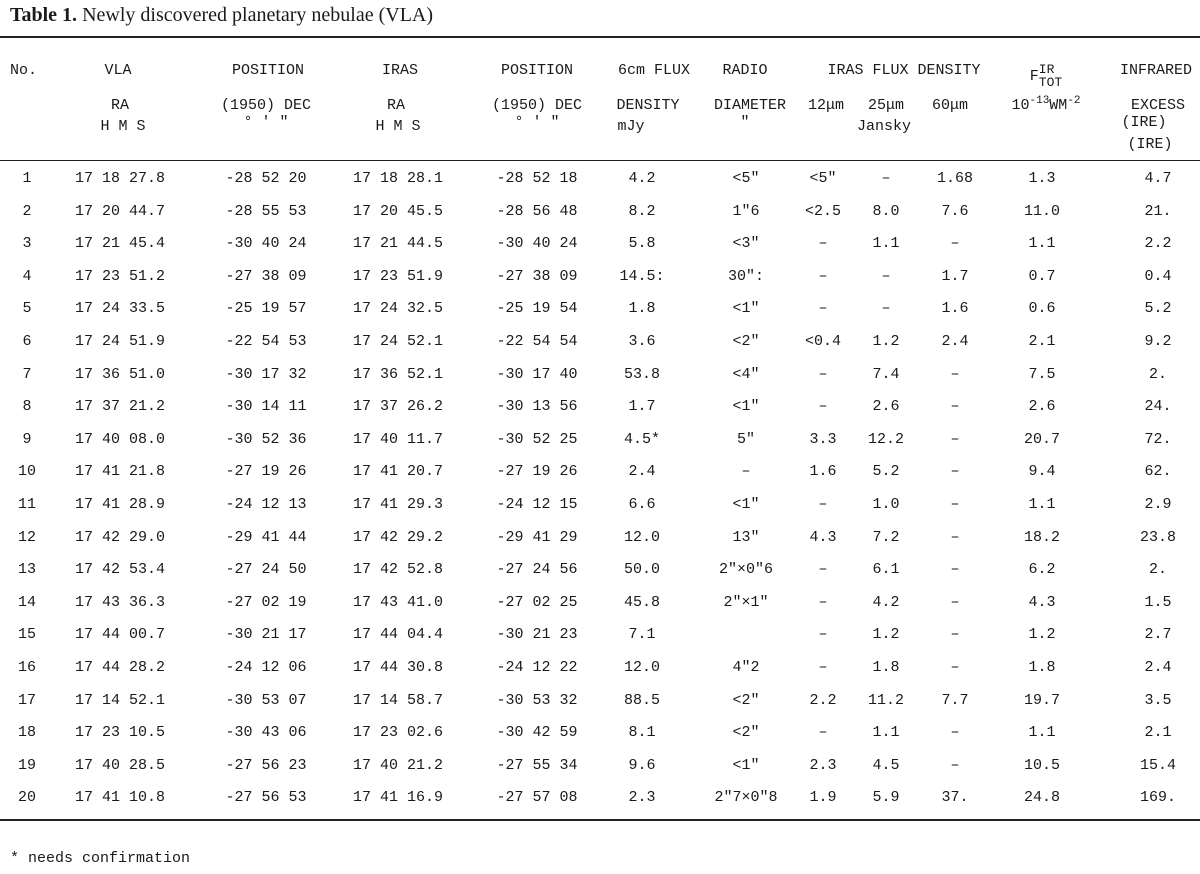  Describe the element at coordinates (1158, 244) in the screenshot. I see `cell-infrared-excess: 2.2` at that location.